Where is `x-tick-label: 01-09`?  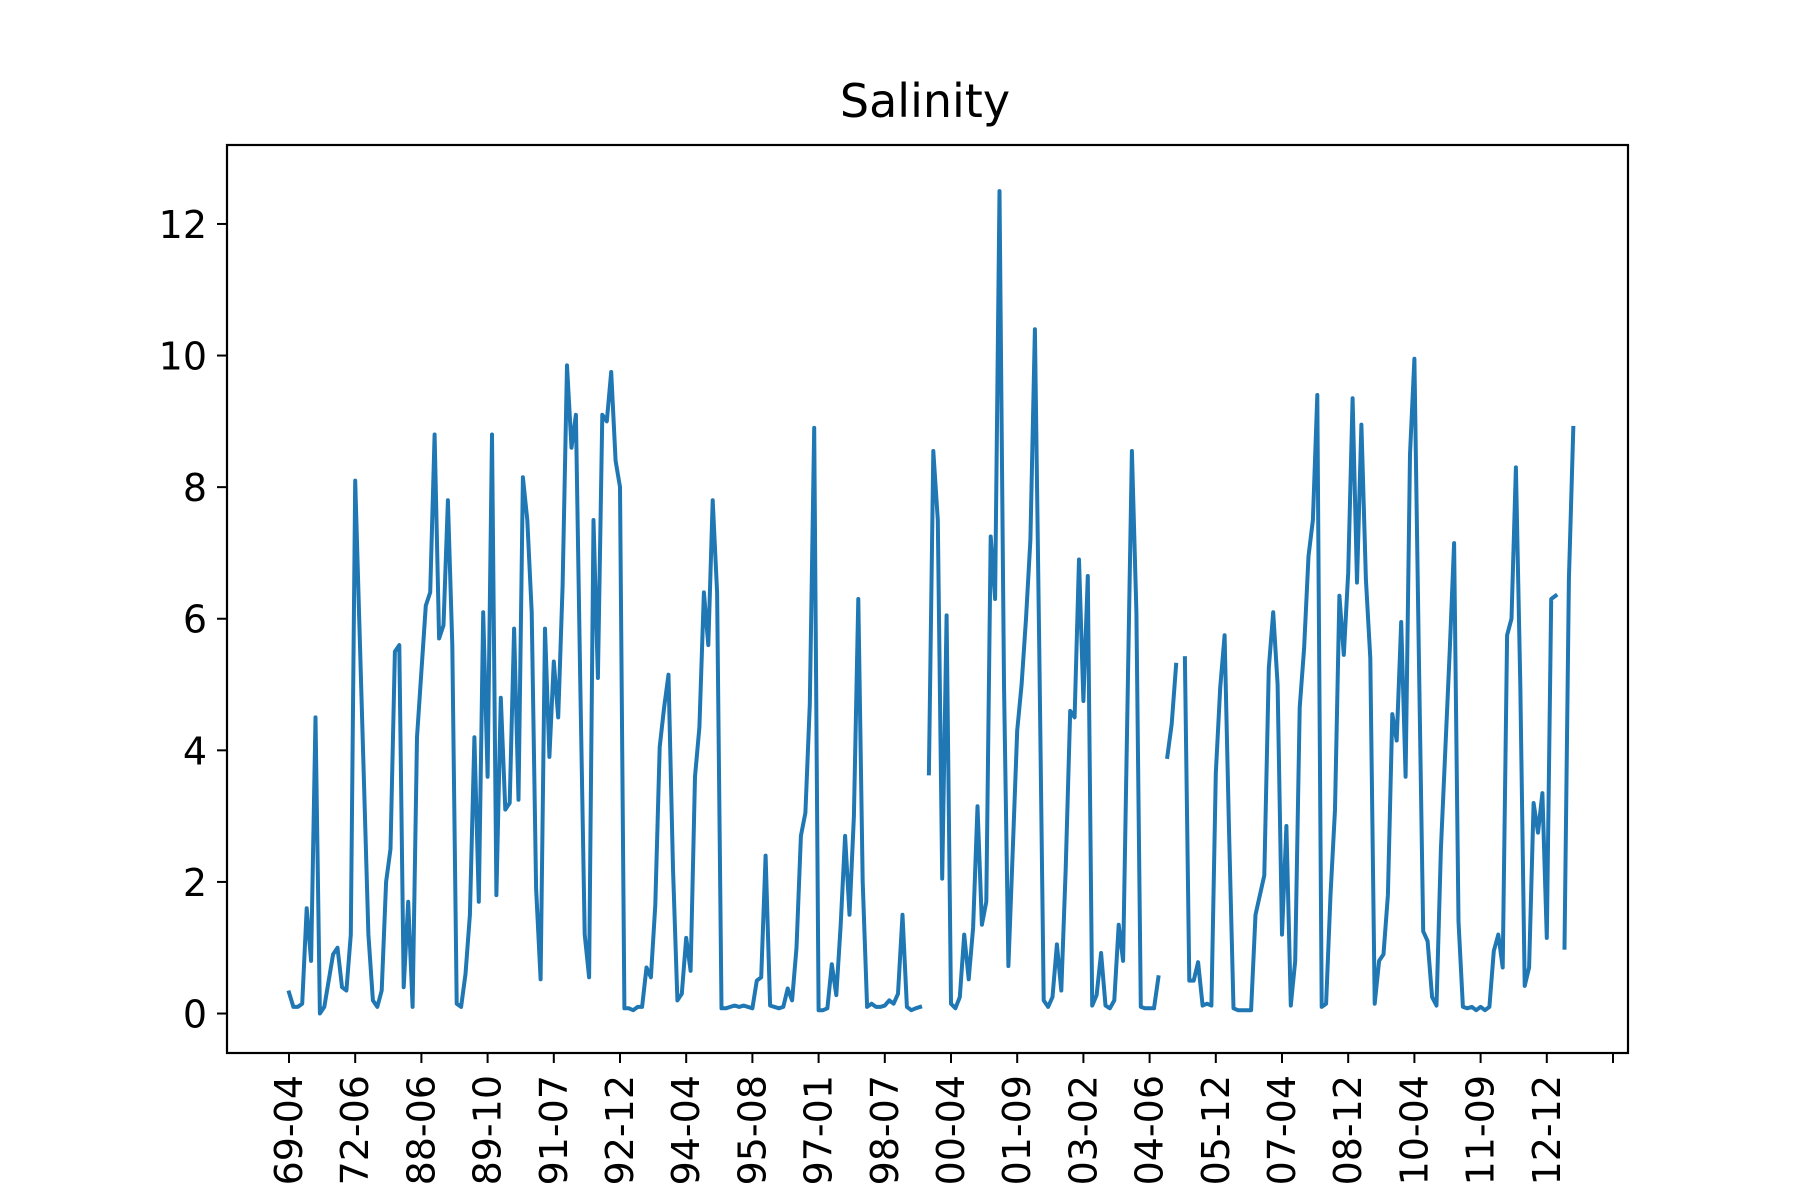 x-tick-label: 01-09 is located at coordinates (1017, 1130).